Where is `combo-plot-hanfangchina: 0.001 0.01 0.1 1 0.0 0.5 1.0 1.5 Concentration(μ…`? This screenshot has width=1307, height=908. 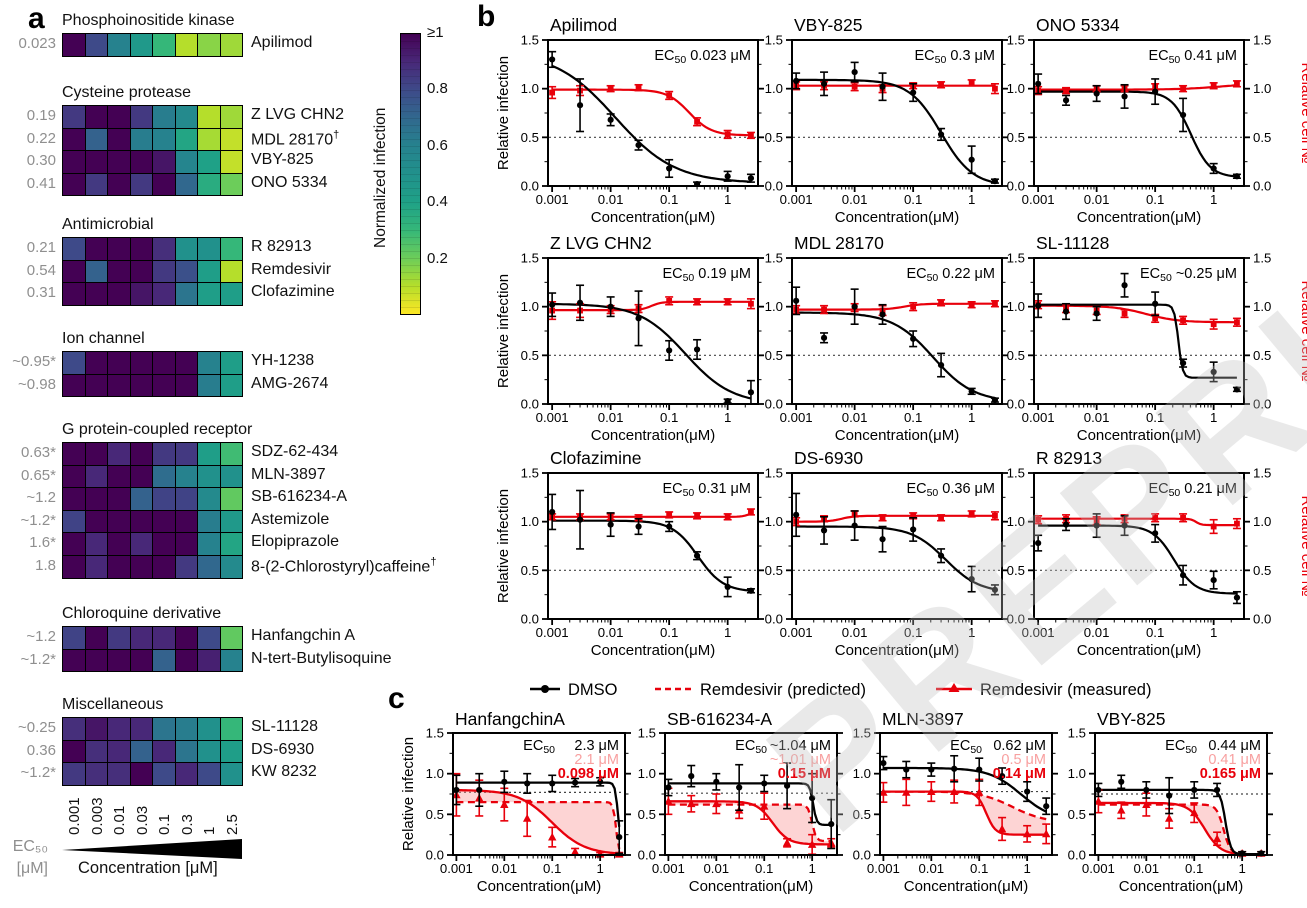 combo-plot-hanfangchina: 0.001 0.01 0.1 1 0.0 0.5 1.0 1.5 Concentration(μ… is located at coordinates (528, 802).